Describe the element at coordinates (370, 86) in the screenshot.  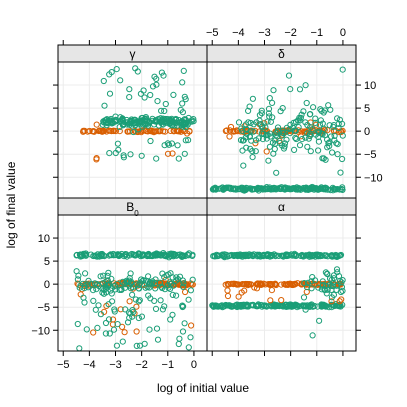
I see `y-tick-label: 10` at that location.